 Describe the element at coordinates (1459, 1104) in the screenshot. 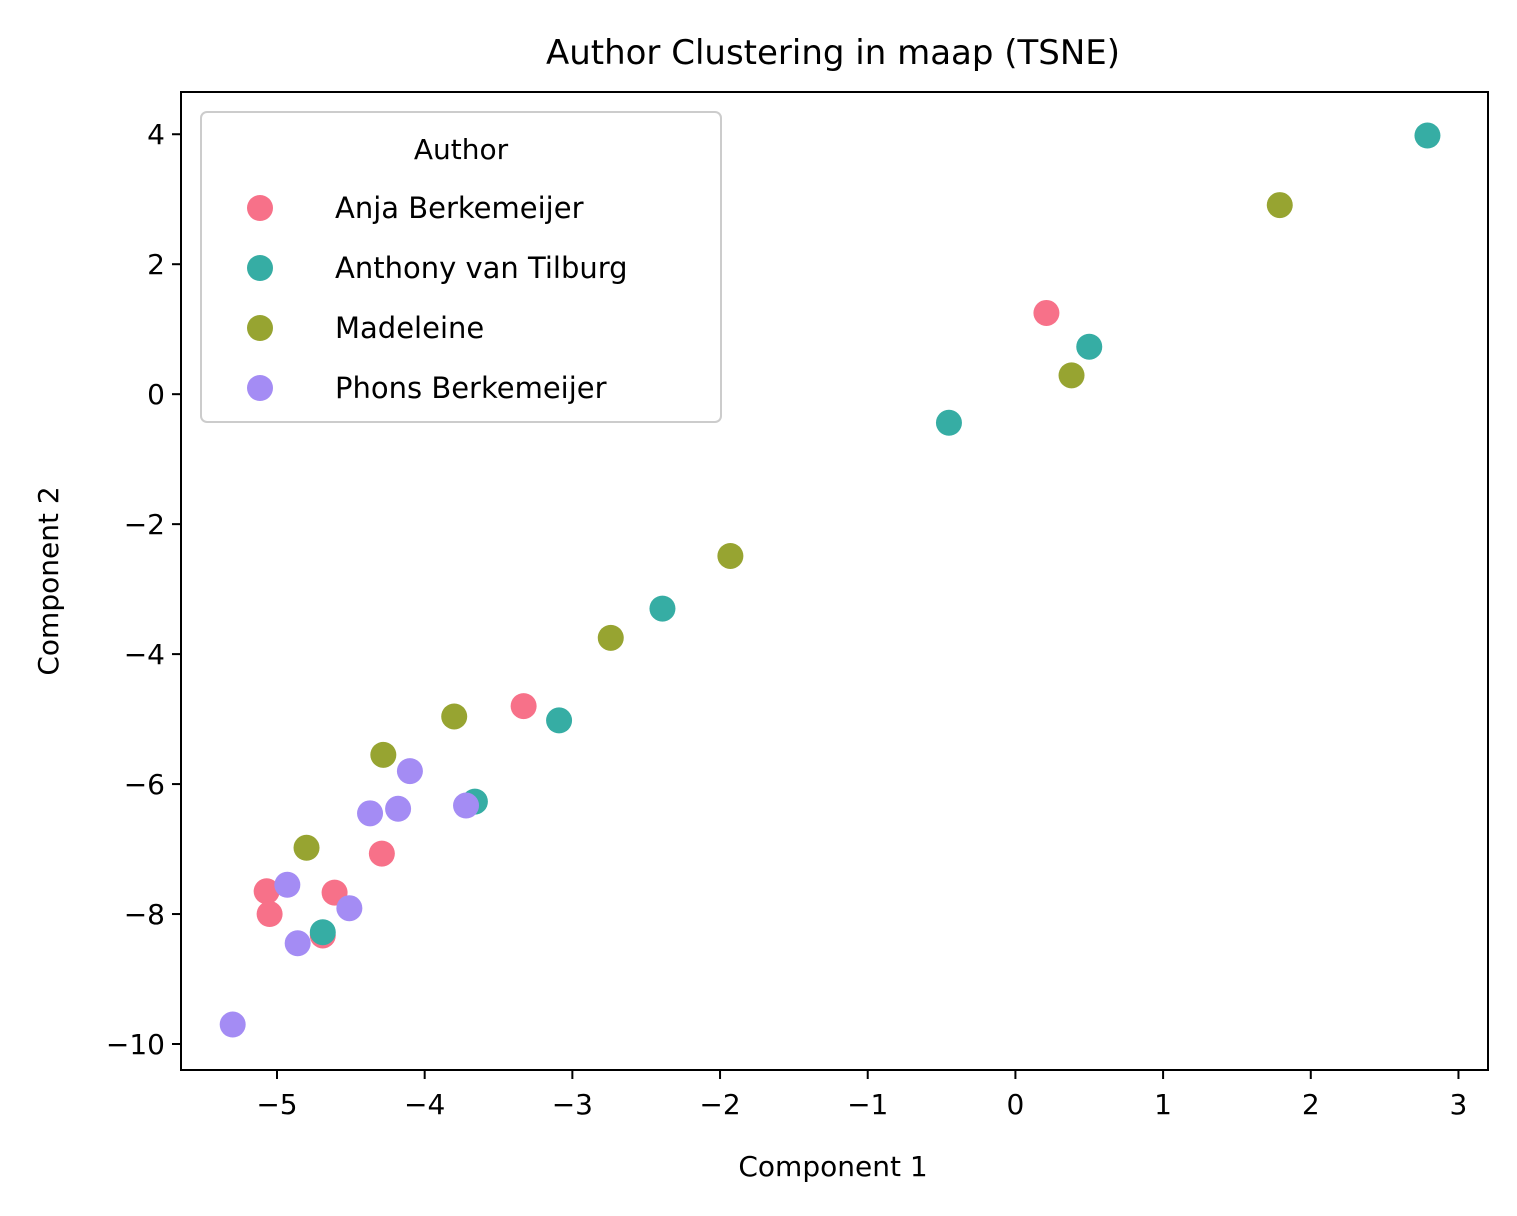

I see `x-tick-label: 3` at that location.